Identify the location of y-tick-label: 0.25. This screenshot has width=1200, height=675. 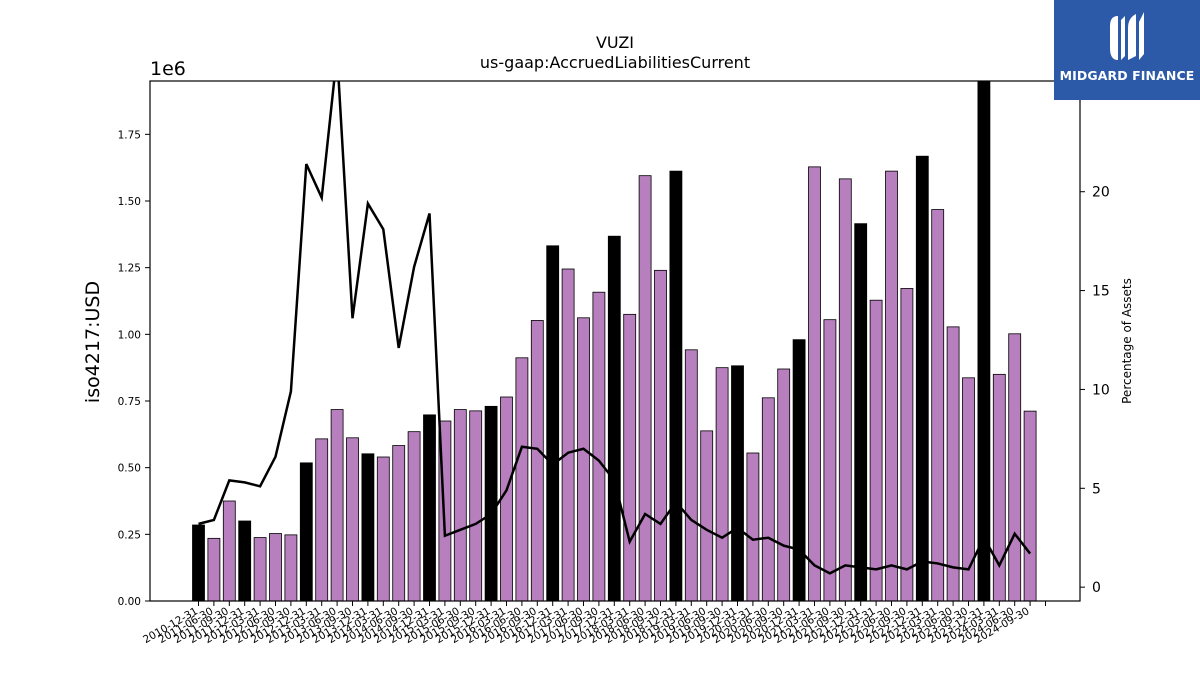
(129, 535).